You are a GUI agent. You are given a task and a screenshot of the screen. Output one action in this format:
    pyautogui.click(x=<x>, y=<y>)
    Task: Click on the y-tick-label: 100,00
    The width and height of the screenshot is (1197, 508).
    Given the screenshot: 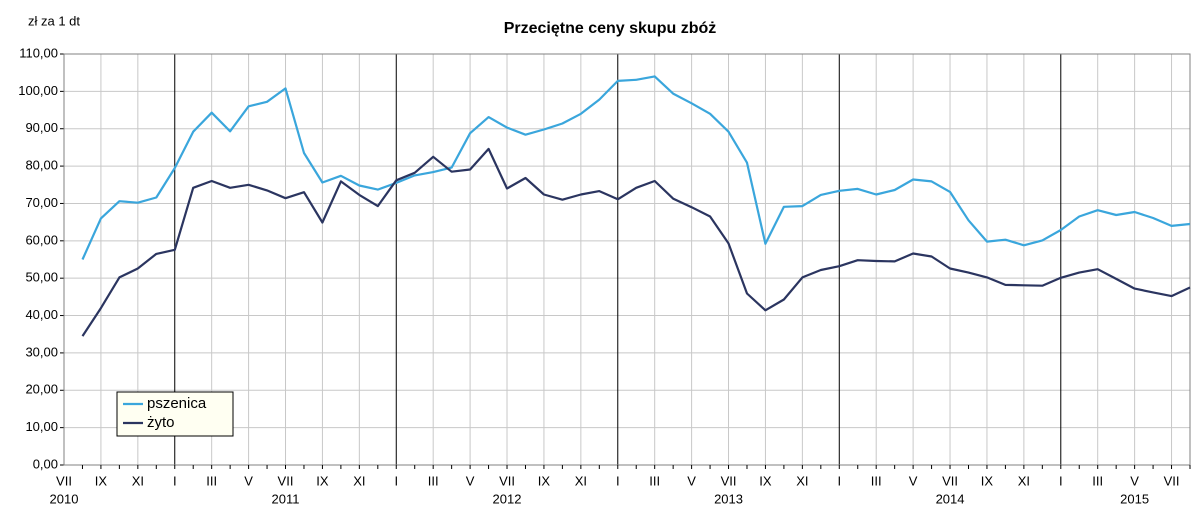 What is the action you would take?
    pyautogui.click(x=38, y=90)
    